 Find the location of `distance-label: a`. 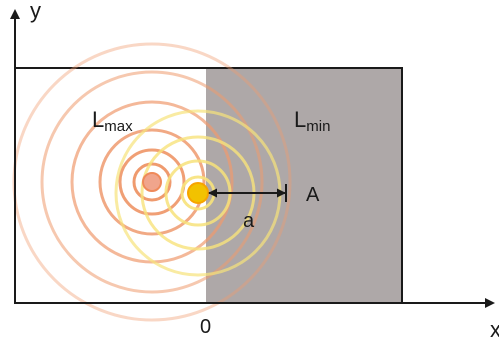

distance-label: a is located at coordinates (249, 221).